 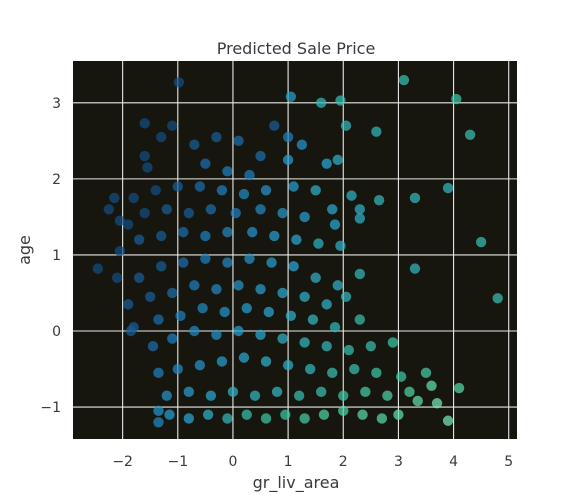 What do you see at coordinates (453, 462) in the screenshot?
I see `x-tick-label: 4` at bounding box center [453, 462].